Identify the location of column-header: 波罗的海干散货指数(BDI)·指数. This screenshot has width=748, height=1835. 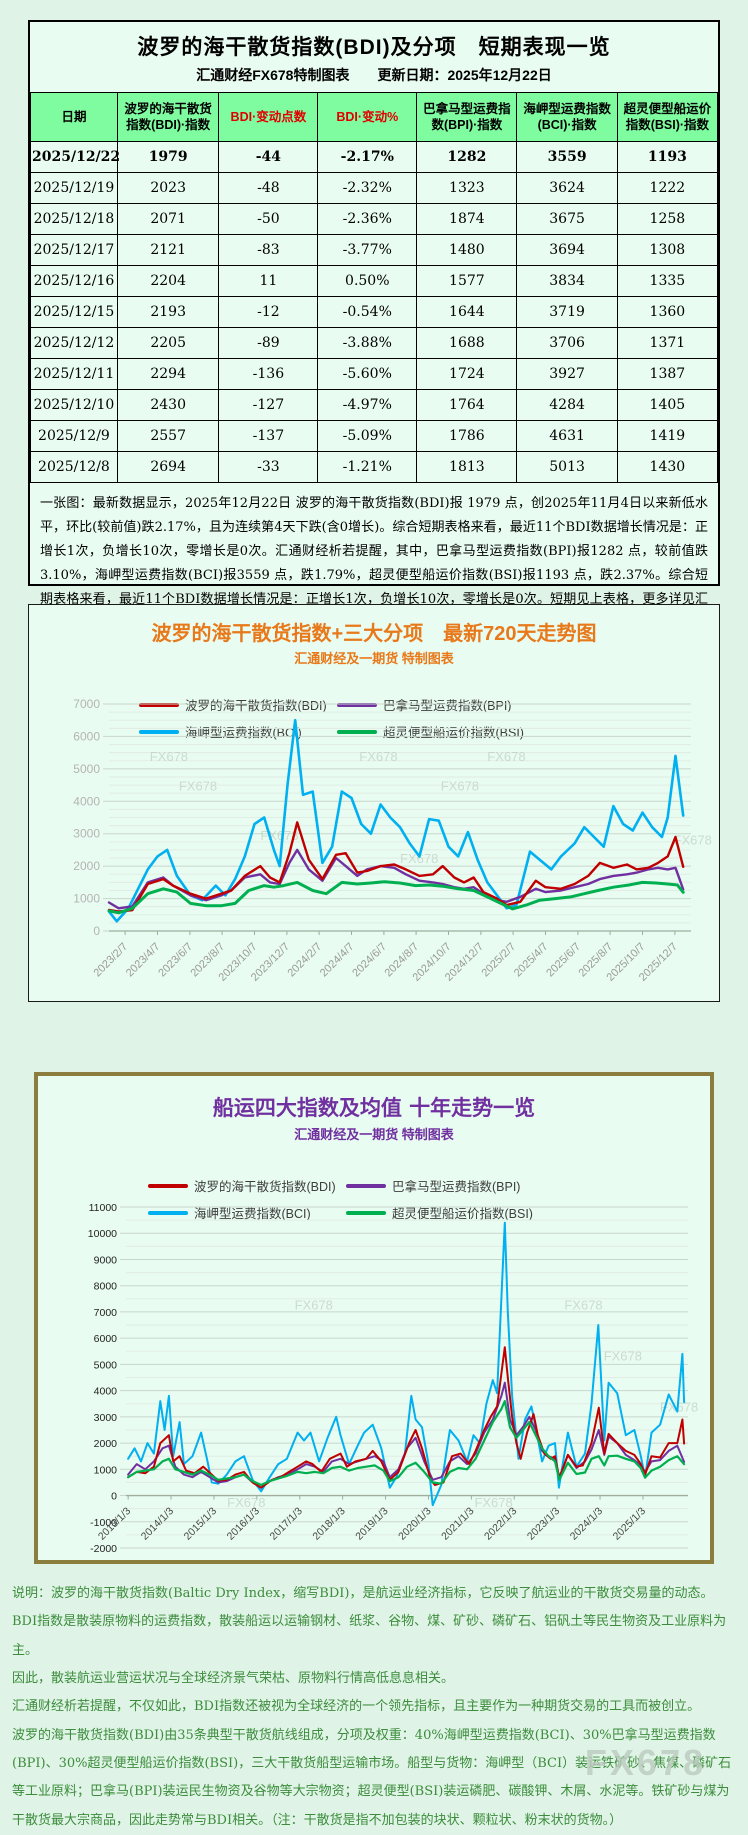
(168, 117).